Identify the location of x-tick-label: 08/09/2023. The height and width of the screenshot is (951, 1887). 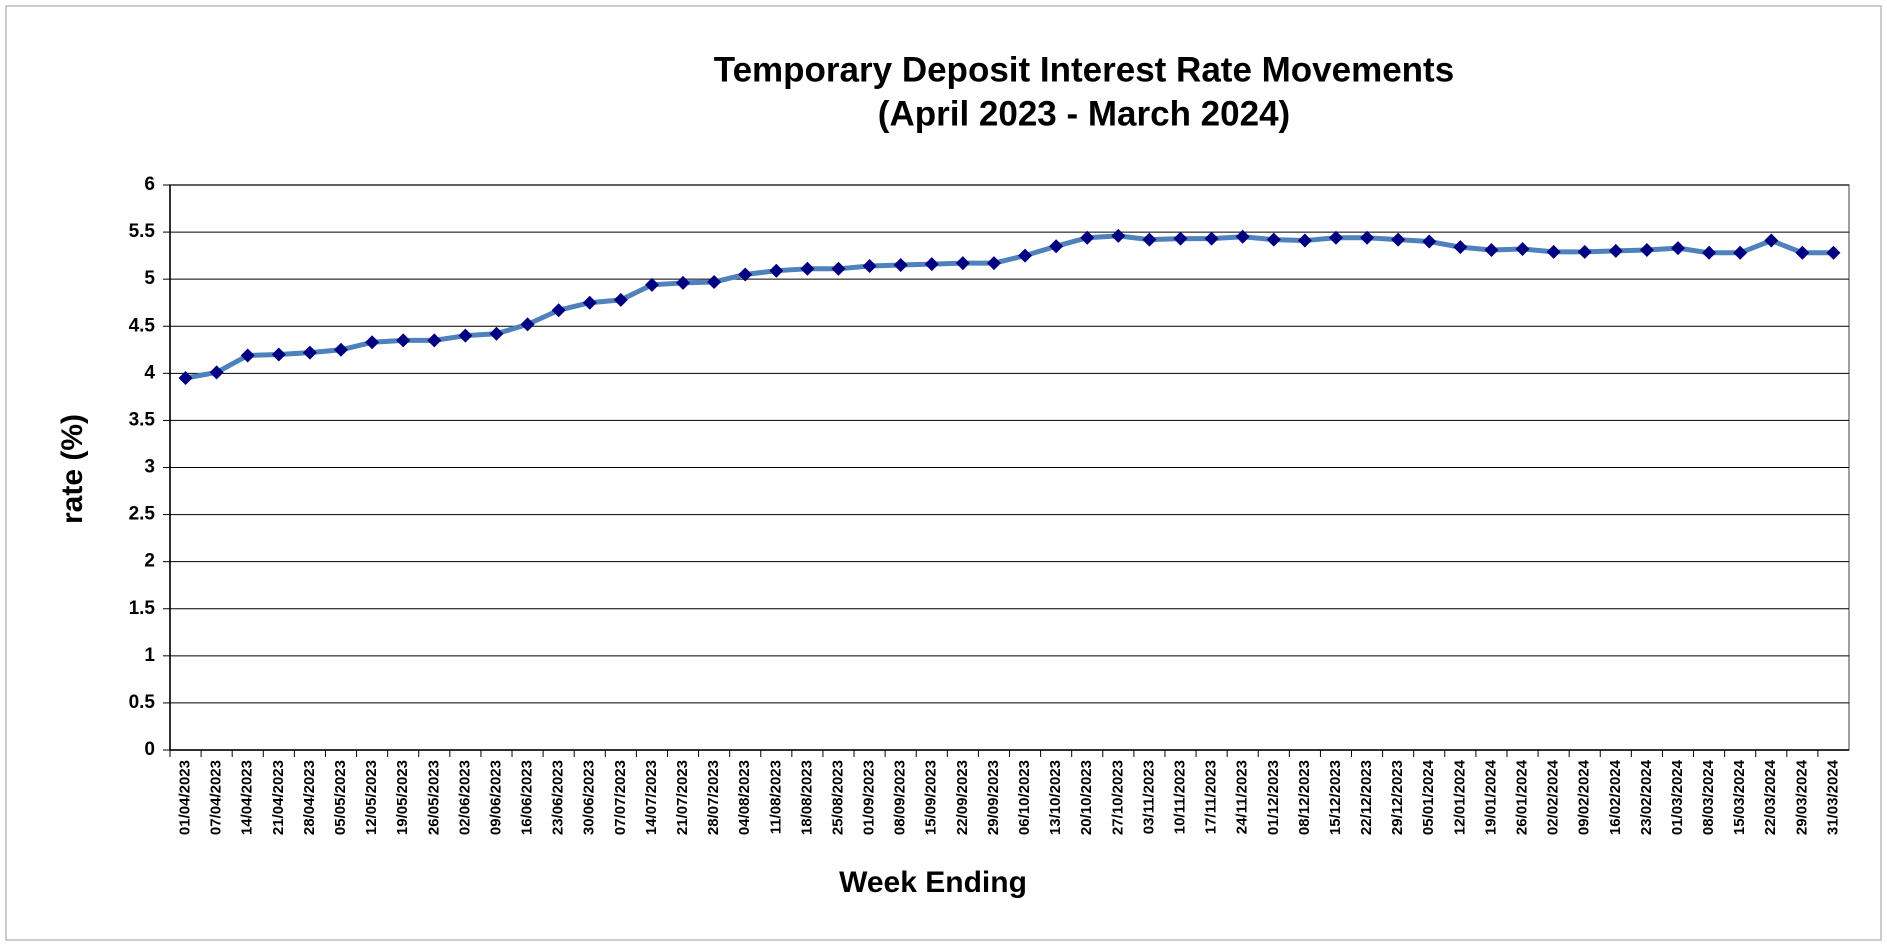
(900, 797).